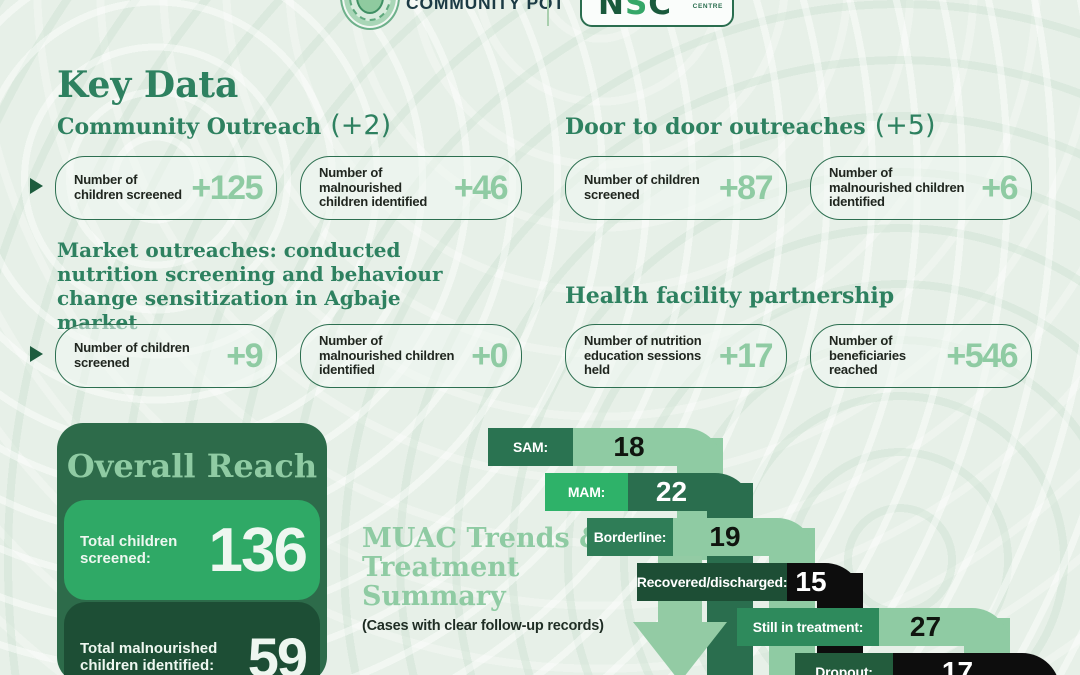  I want to click on page-title: Key Data, so click(148, 85).